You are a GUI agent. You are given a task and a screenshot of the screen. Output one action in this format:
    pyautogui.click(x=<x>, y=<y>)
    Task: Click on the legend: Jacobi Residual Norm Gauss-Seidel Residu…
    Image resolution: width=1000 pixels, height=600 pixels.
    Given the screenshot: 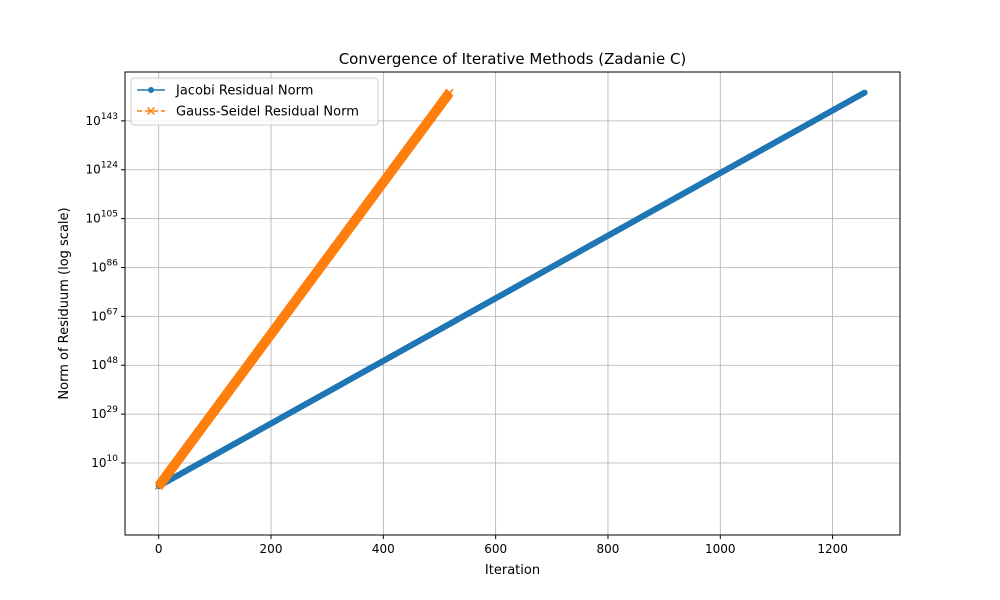 What is the action you would take?
    pyautogui.click(x=254, y=101)
    